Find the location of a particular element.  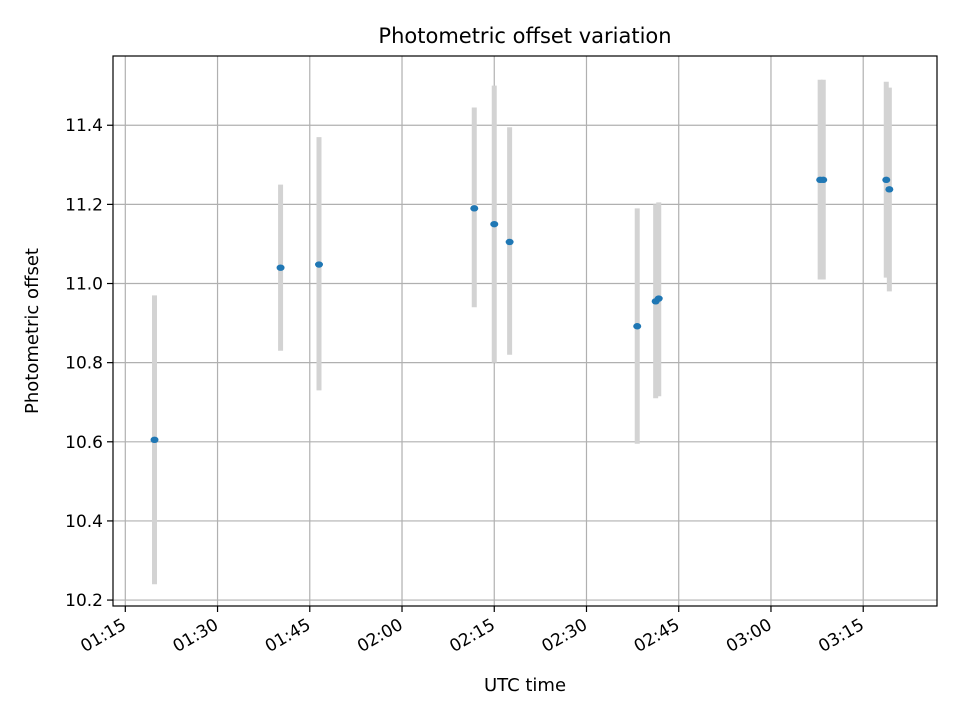

y-axis-ticks: 10.2 10.4 10.6 10.8 11.0 11.2 11.4 is located at coordinates (89, 363).